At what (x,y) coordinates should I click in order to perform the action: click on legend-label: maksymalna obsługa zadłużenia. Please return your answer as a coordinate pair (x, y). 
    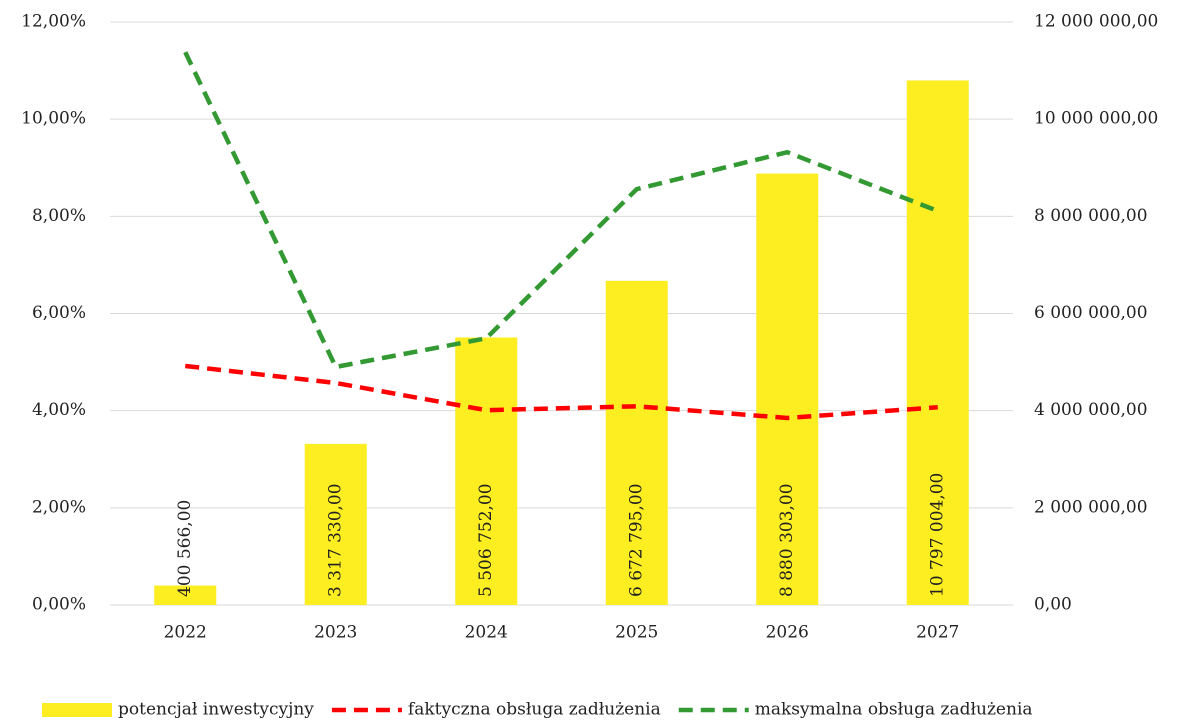
    Looking at the image, I should click on (894, 710).